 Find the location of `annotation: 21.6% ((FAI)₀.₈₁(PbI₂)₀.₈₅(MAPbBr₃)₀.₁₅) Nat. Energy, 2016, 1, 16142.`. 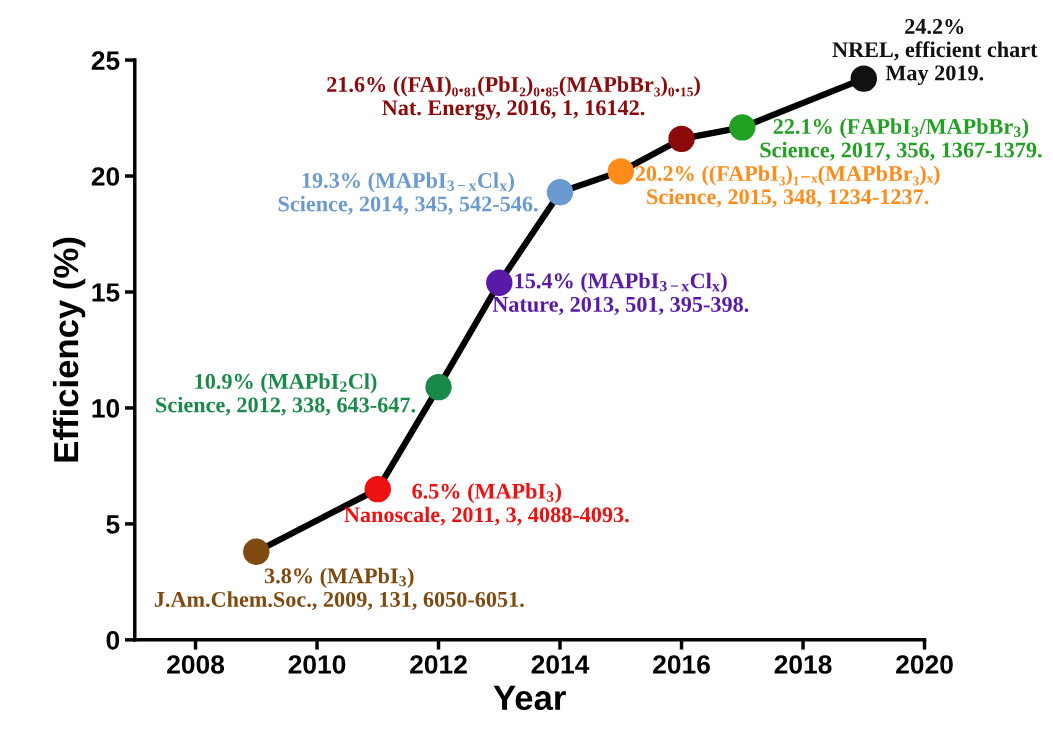

annotation: 21.6% ((FAI)₀.₈₁(PbI₂)₀.₈₅(MAPbBr₃)₀.₁₅) Nat. Energy, 2016, 1, 16142. is located at coordinates (513, 98).